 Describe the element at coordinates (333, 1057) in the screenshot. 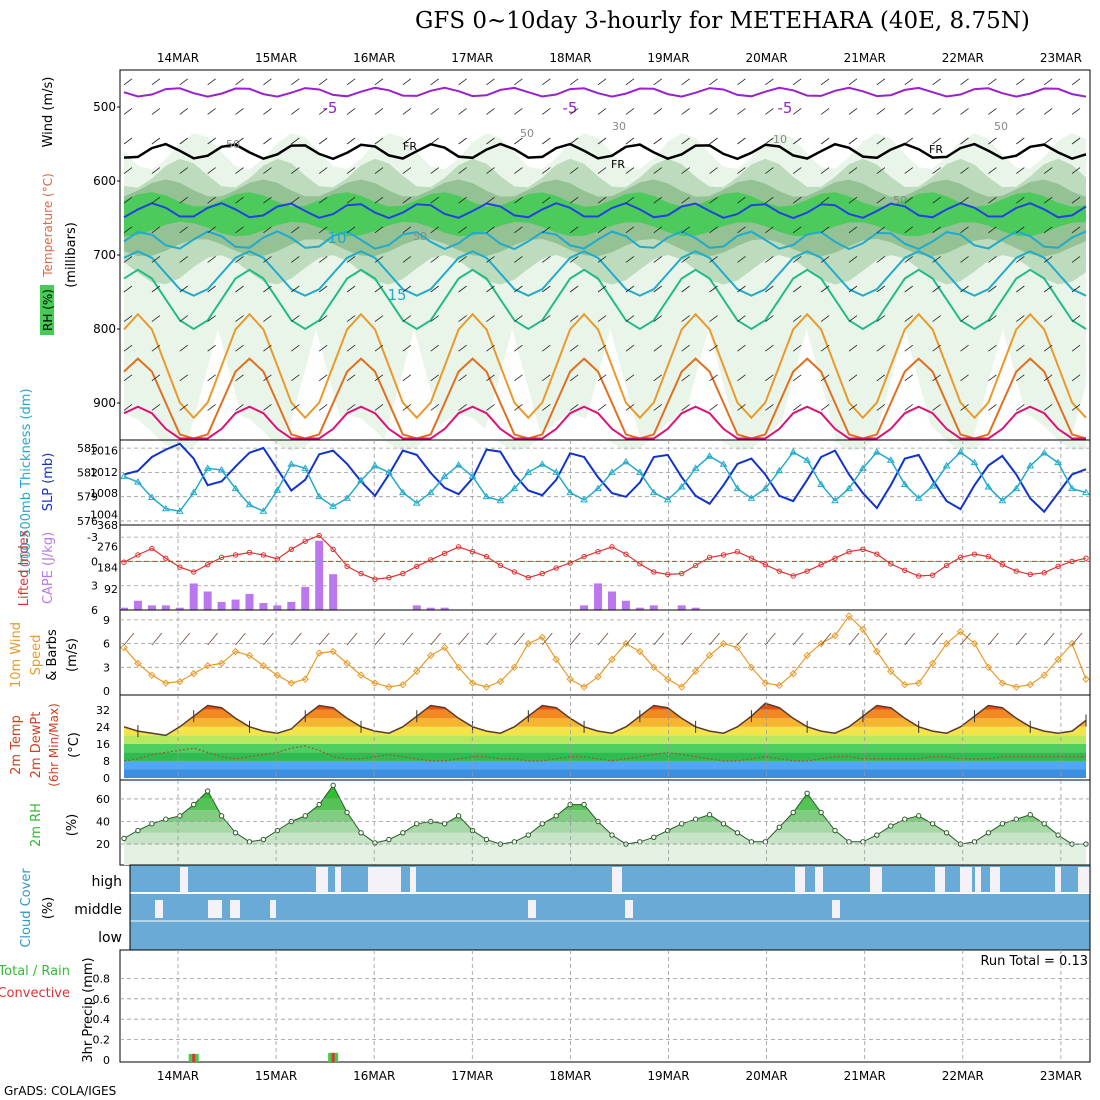

I see `convective-precip-bar` at that location.